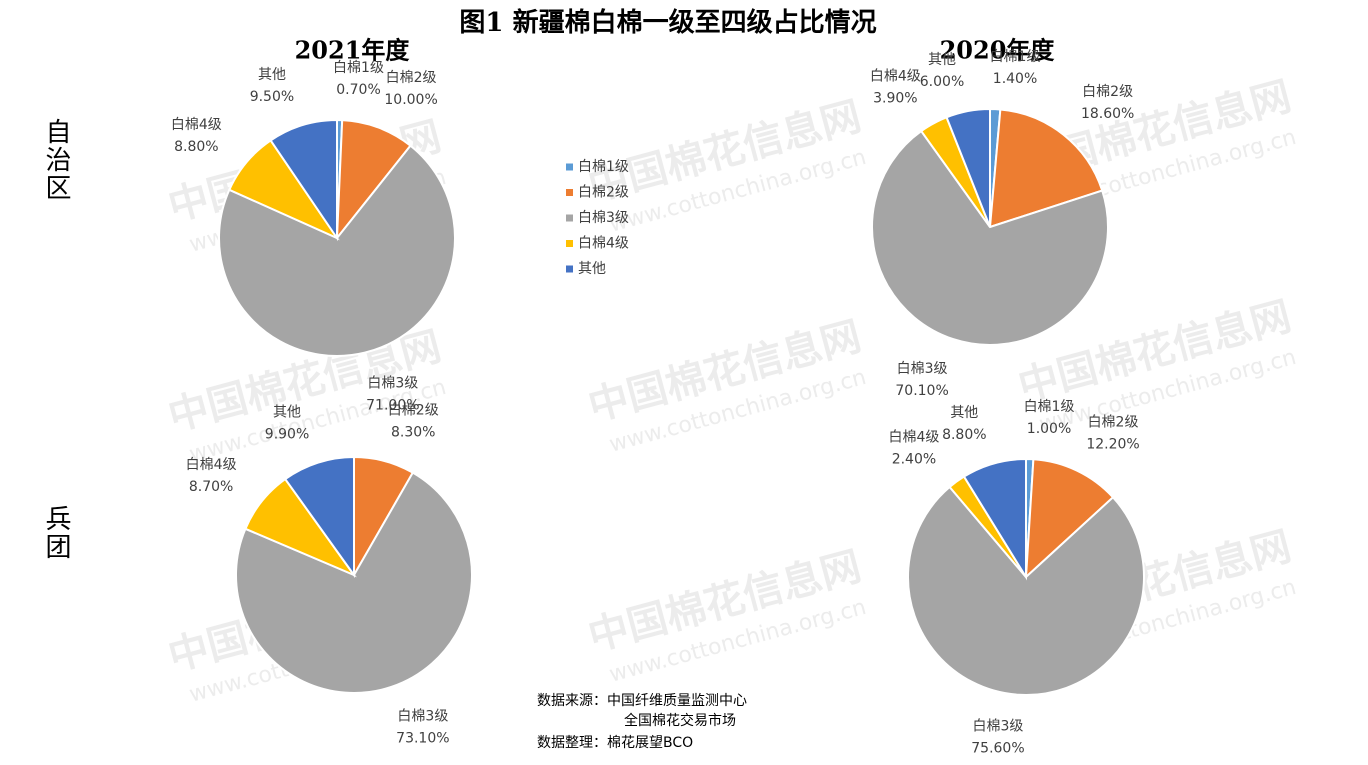 The image size is (1368, 765). I want to click on legend-label: 白棉2级, so click(603, 192).